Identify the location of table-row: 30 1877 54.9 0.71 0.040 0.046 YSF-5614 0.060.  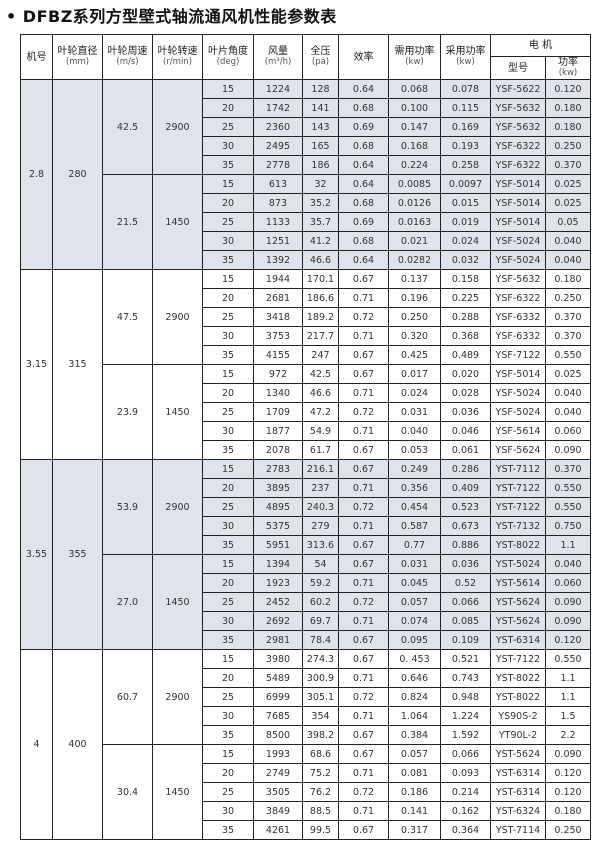
(306, 431).